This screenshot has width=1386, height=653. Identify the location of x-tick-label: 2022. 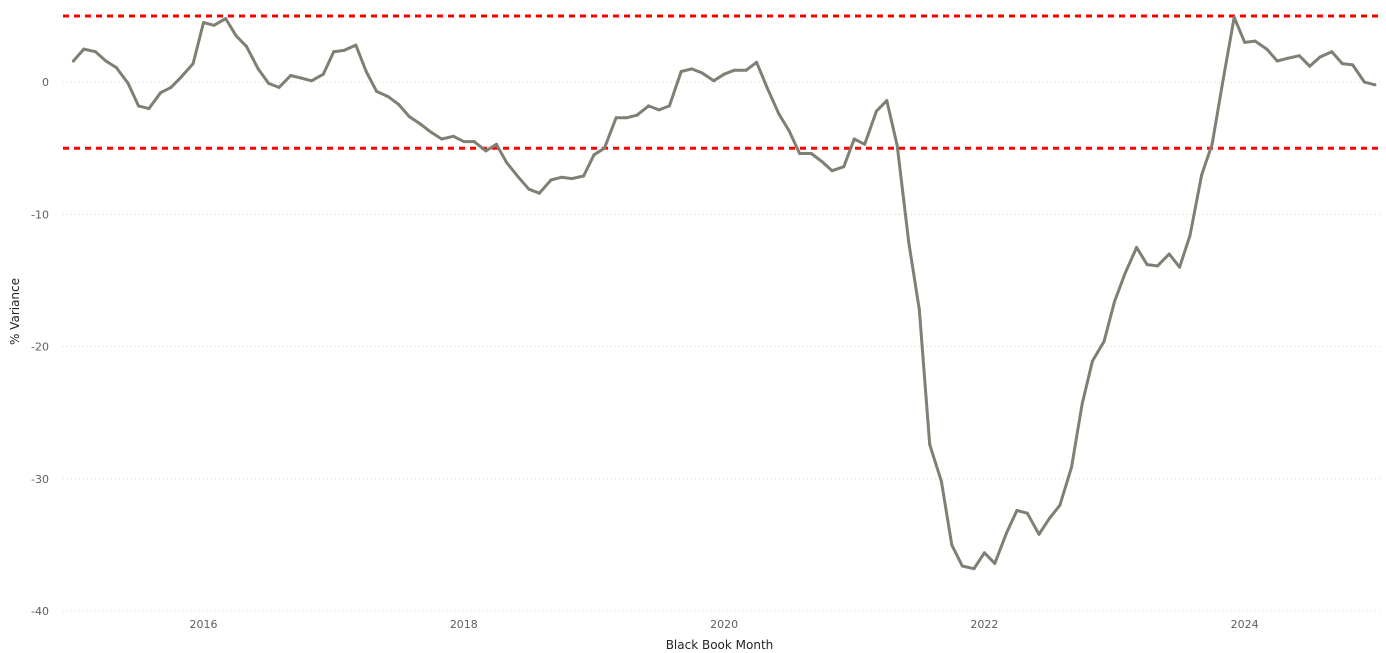
(984, 624).